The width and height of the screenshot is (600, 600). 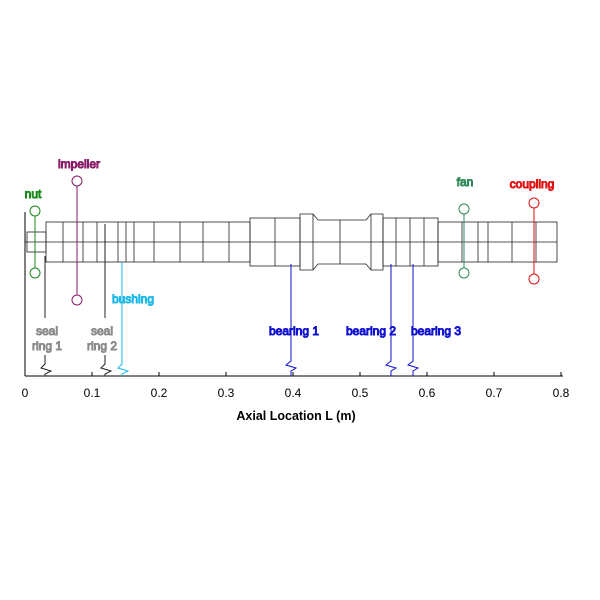 I want to click on nut-marker: nut, so click(x=33, y=233).